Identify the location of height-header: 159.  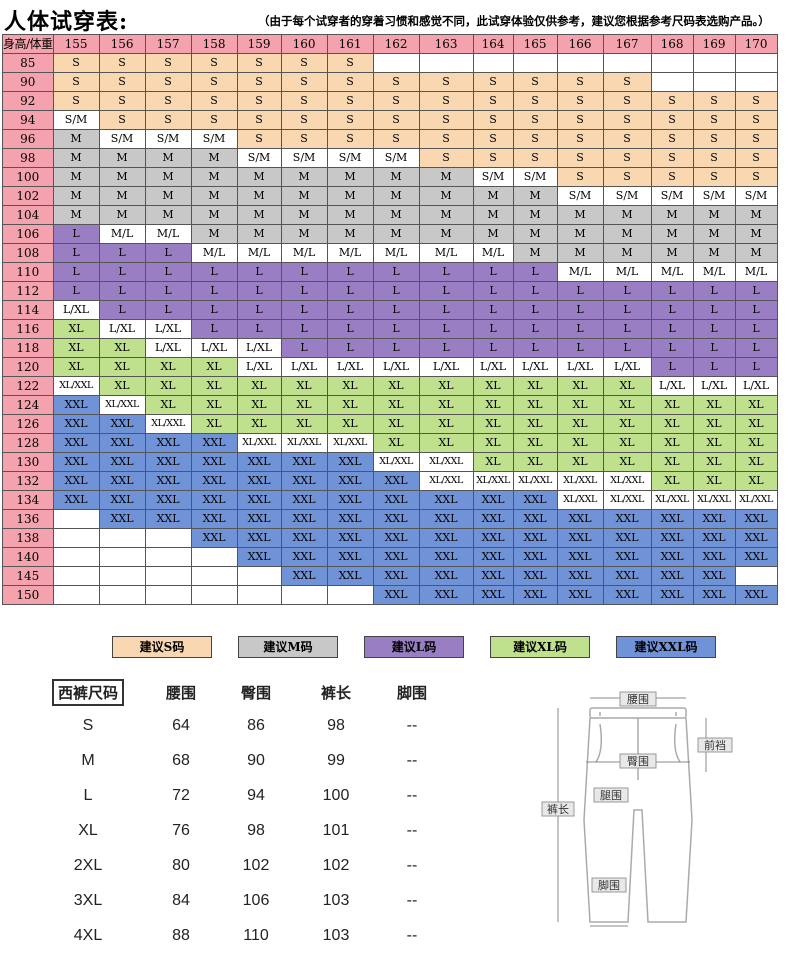
(259, 44).